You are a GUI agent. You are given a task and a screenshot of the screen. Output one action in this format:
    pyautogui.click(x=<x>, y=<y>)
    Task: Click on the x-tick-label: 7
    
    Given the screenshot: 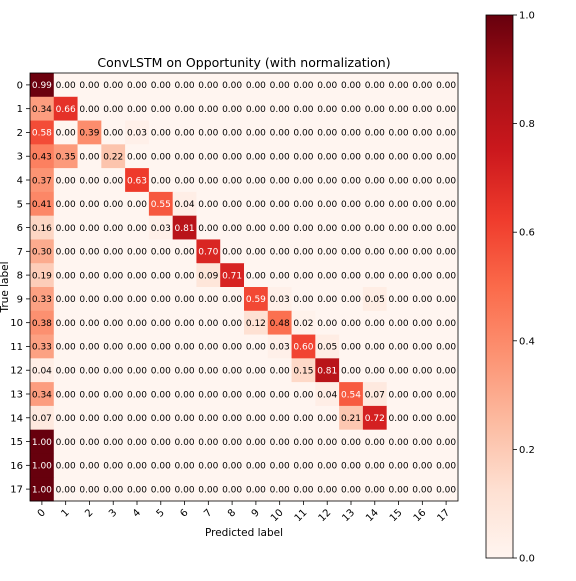 What is the action you would take?
    pyautogui.click(x=208, y=513)
    